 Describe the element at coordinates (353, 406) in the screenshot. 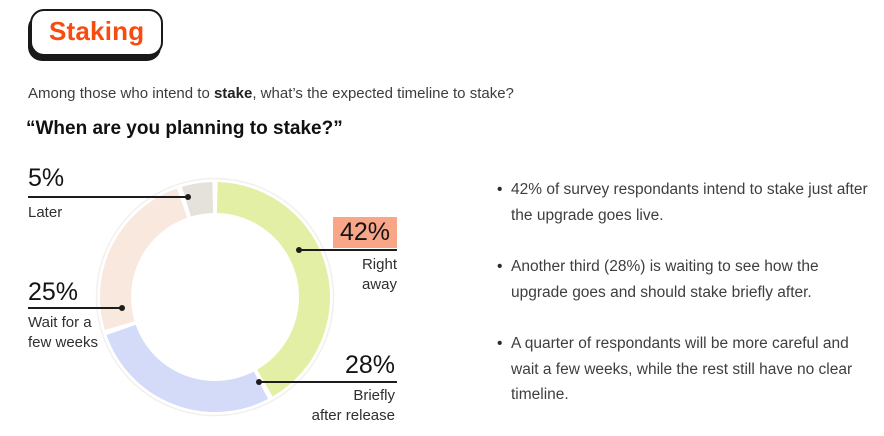

I see `callout-briefly-label: Briefly after release` at that location.